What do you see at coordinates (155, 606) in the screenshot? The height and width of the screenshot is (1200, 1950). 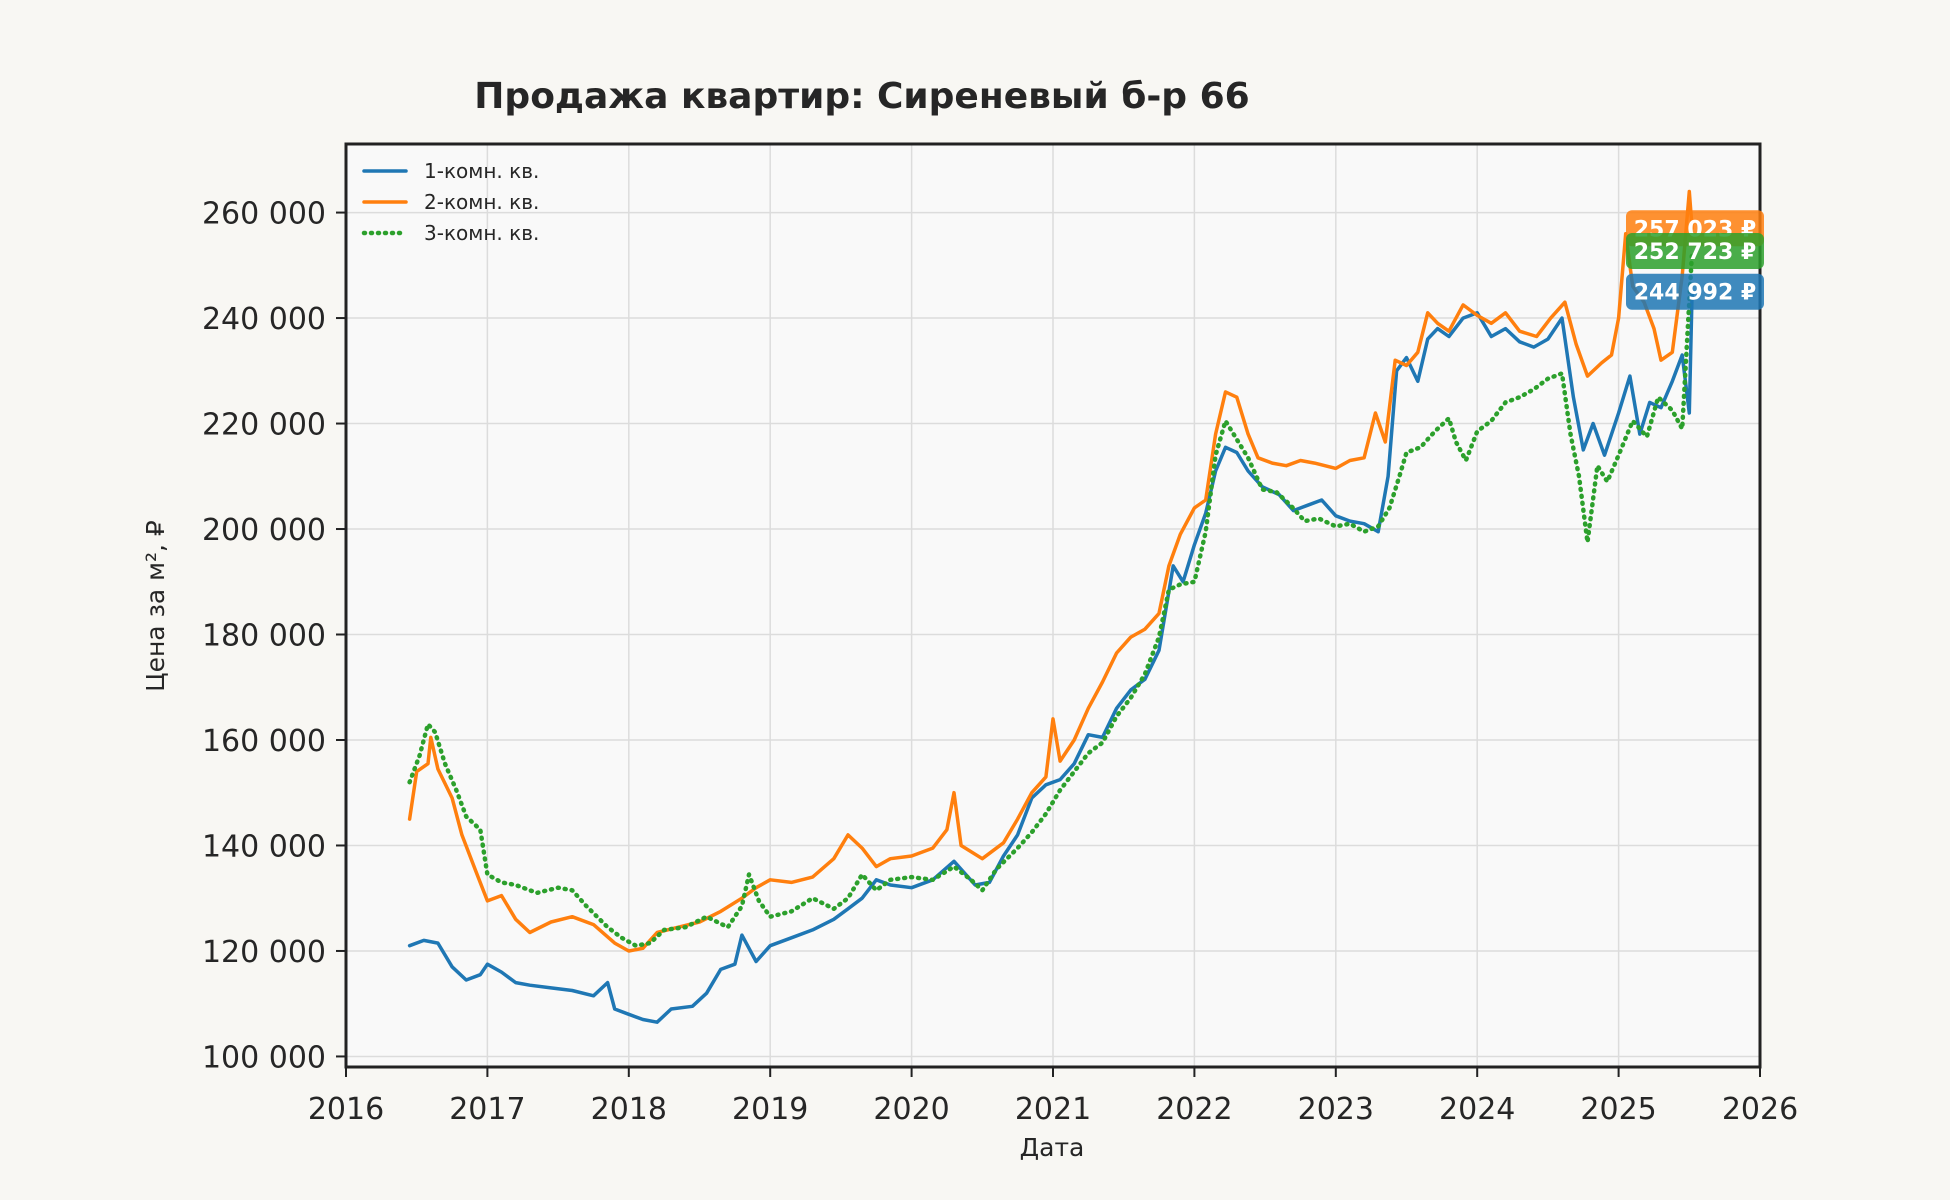 I see `y-axis-label: Цена за м², ₽` at bounding box center [155, 606].